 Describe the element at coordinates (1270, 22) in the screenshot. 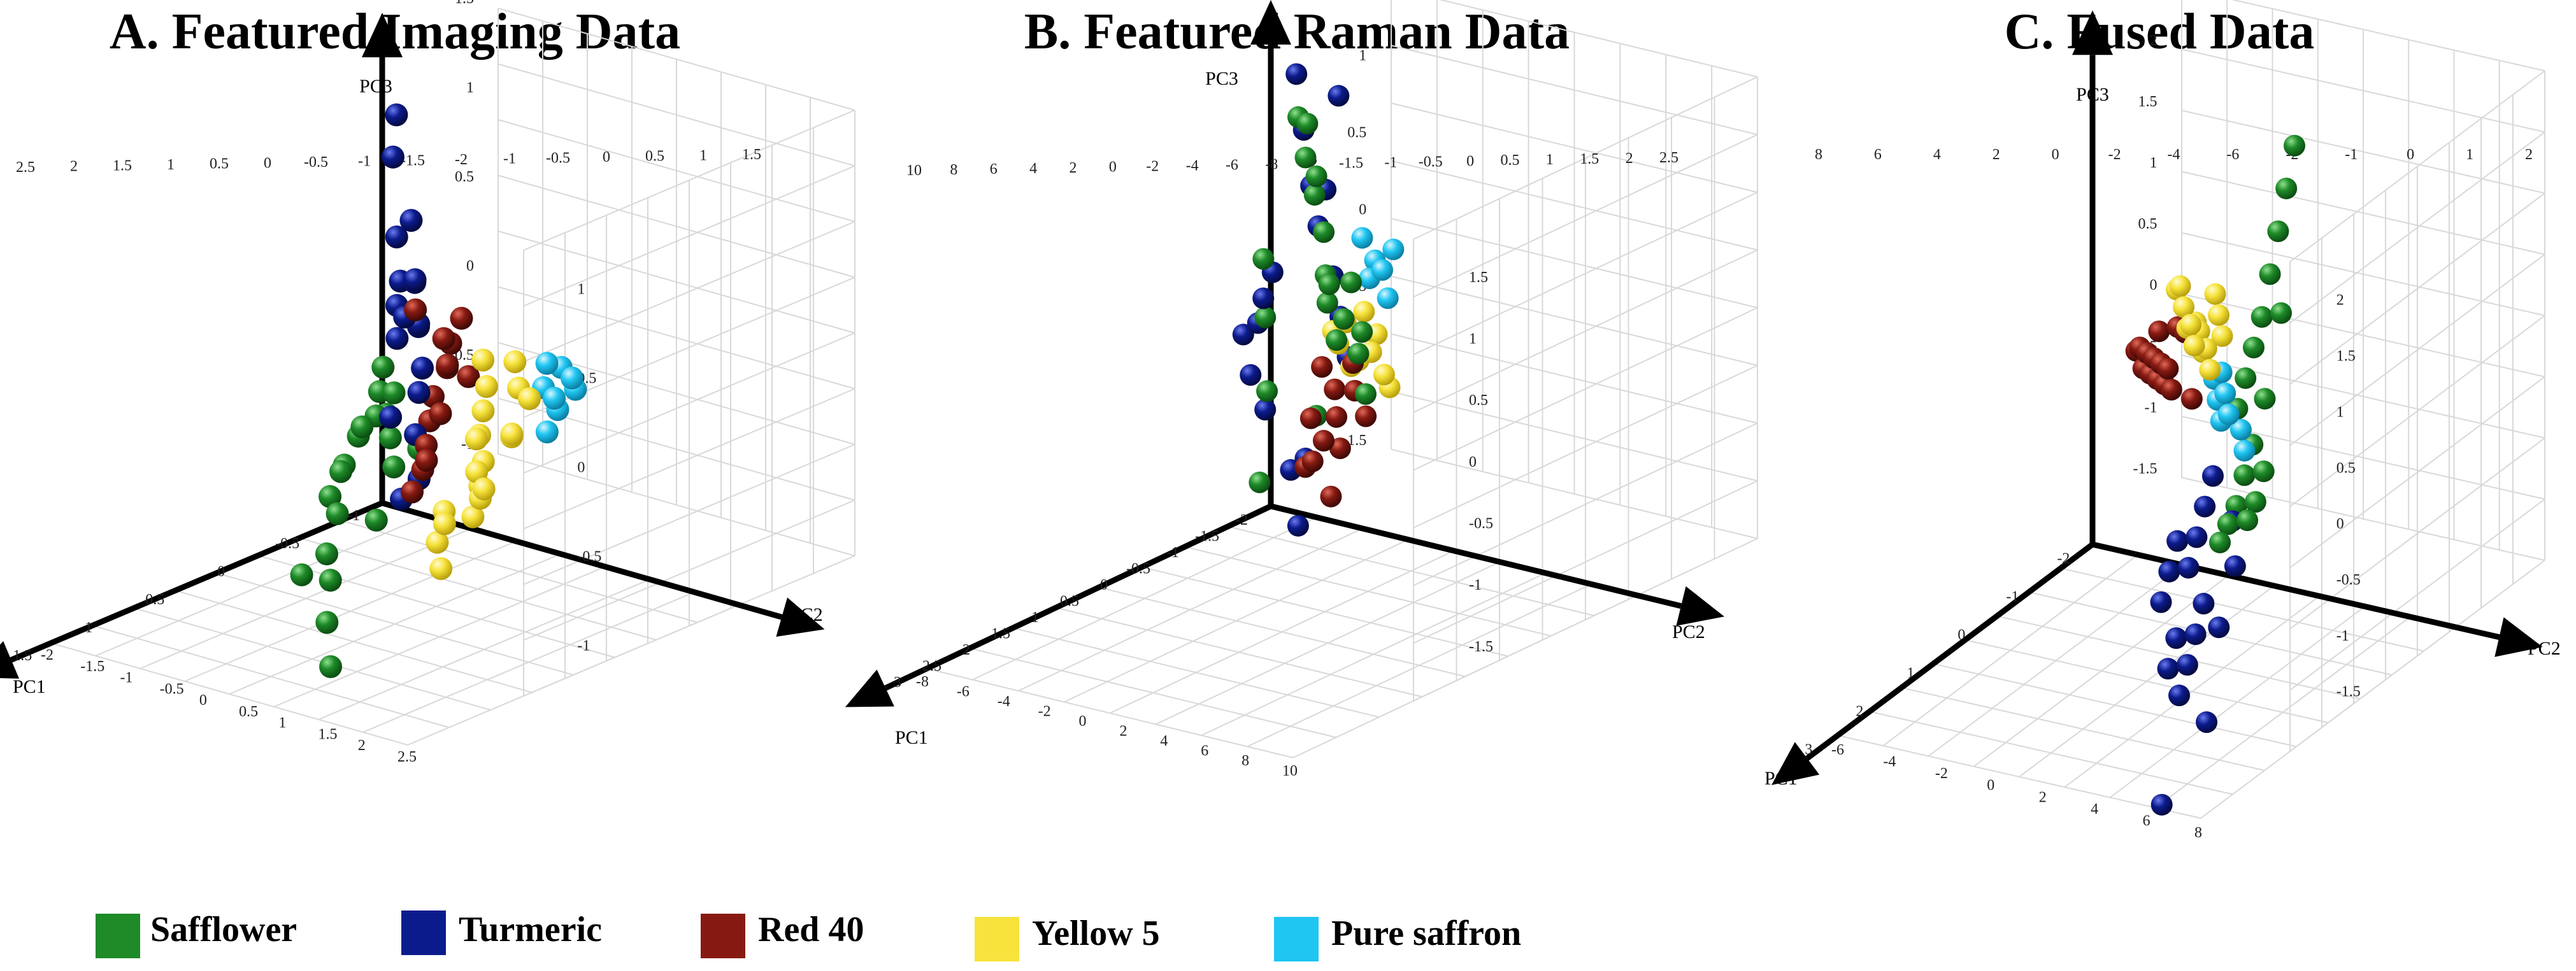

I see `panel-b-pc3-axis-arrow` at that location.